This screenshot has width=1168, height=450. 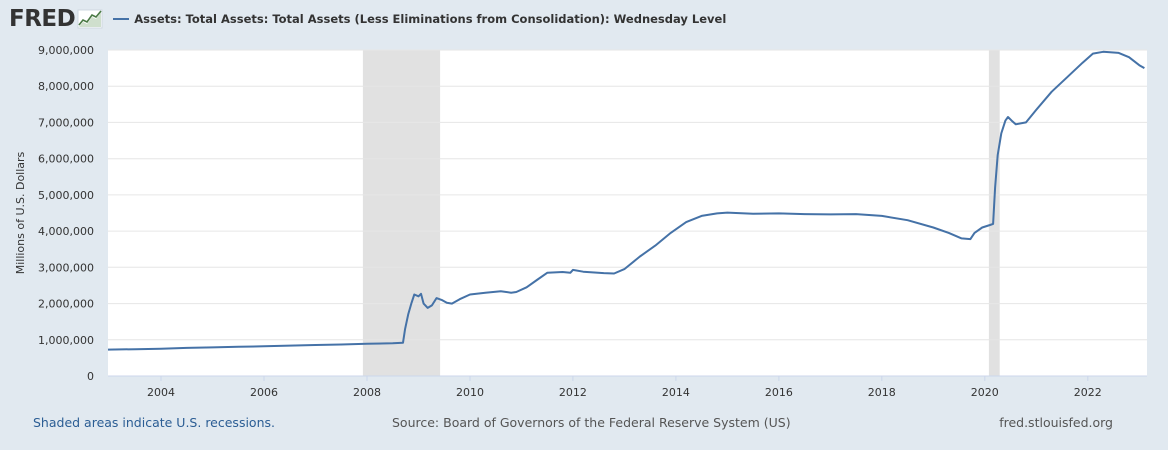 What do you see at coordinates (90, 376) in the screenshot?
I see `y-tick-label: 0` at bounding box center [90, 376].